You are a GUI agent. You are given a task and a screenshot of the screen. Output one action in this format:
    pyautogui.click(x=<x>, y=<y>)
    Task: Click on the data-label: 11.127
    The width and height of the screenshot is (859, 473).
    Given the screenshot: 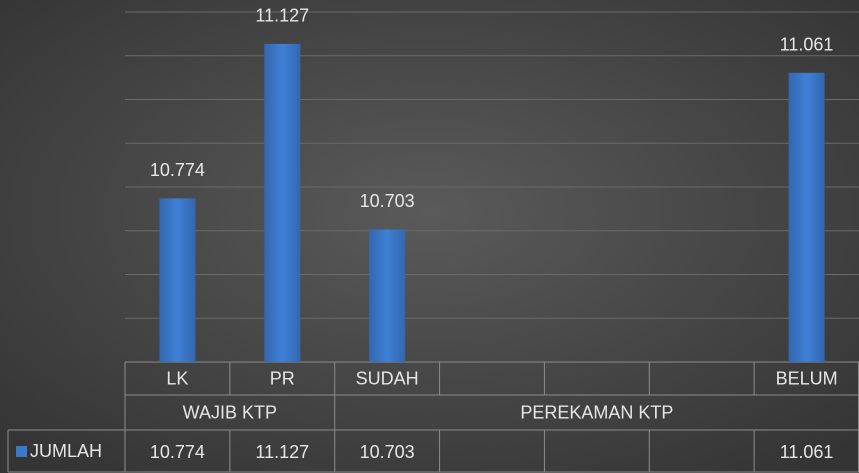 What is the action you would take?
    pyautogui.click(x=282, y=16)
    